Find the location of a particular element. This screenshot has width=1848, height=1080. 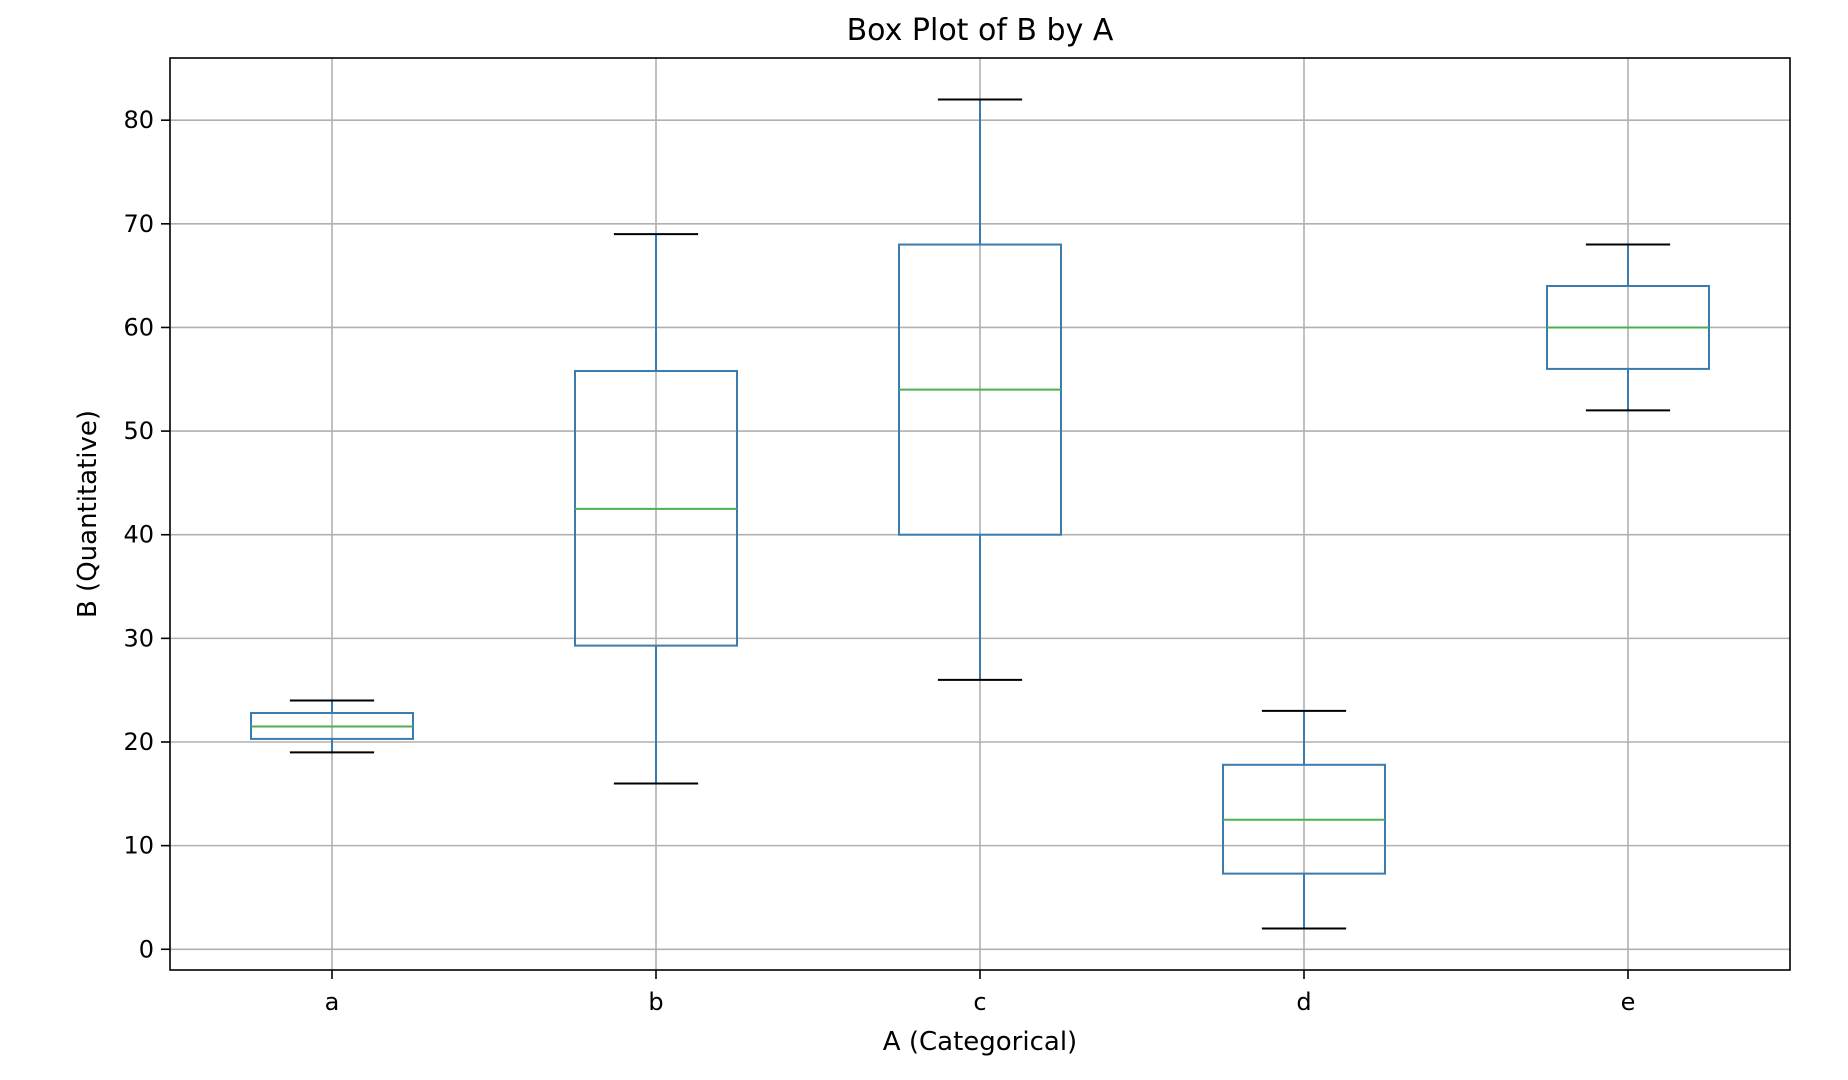

y-tick-label: 20 is located at coordinates (138, 742).